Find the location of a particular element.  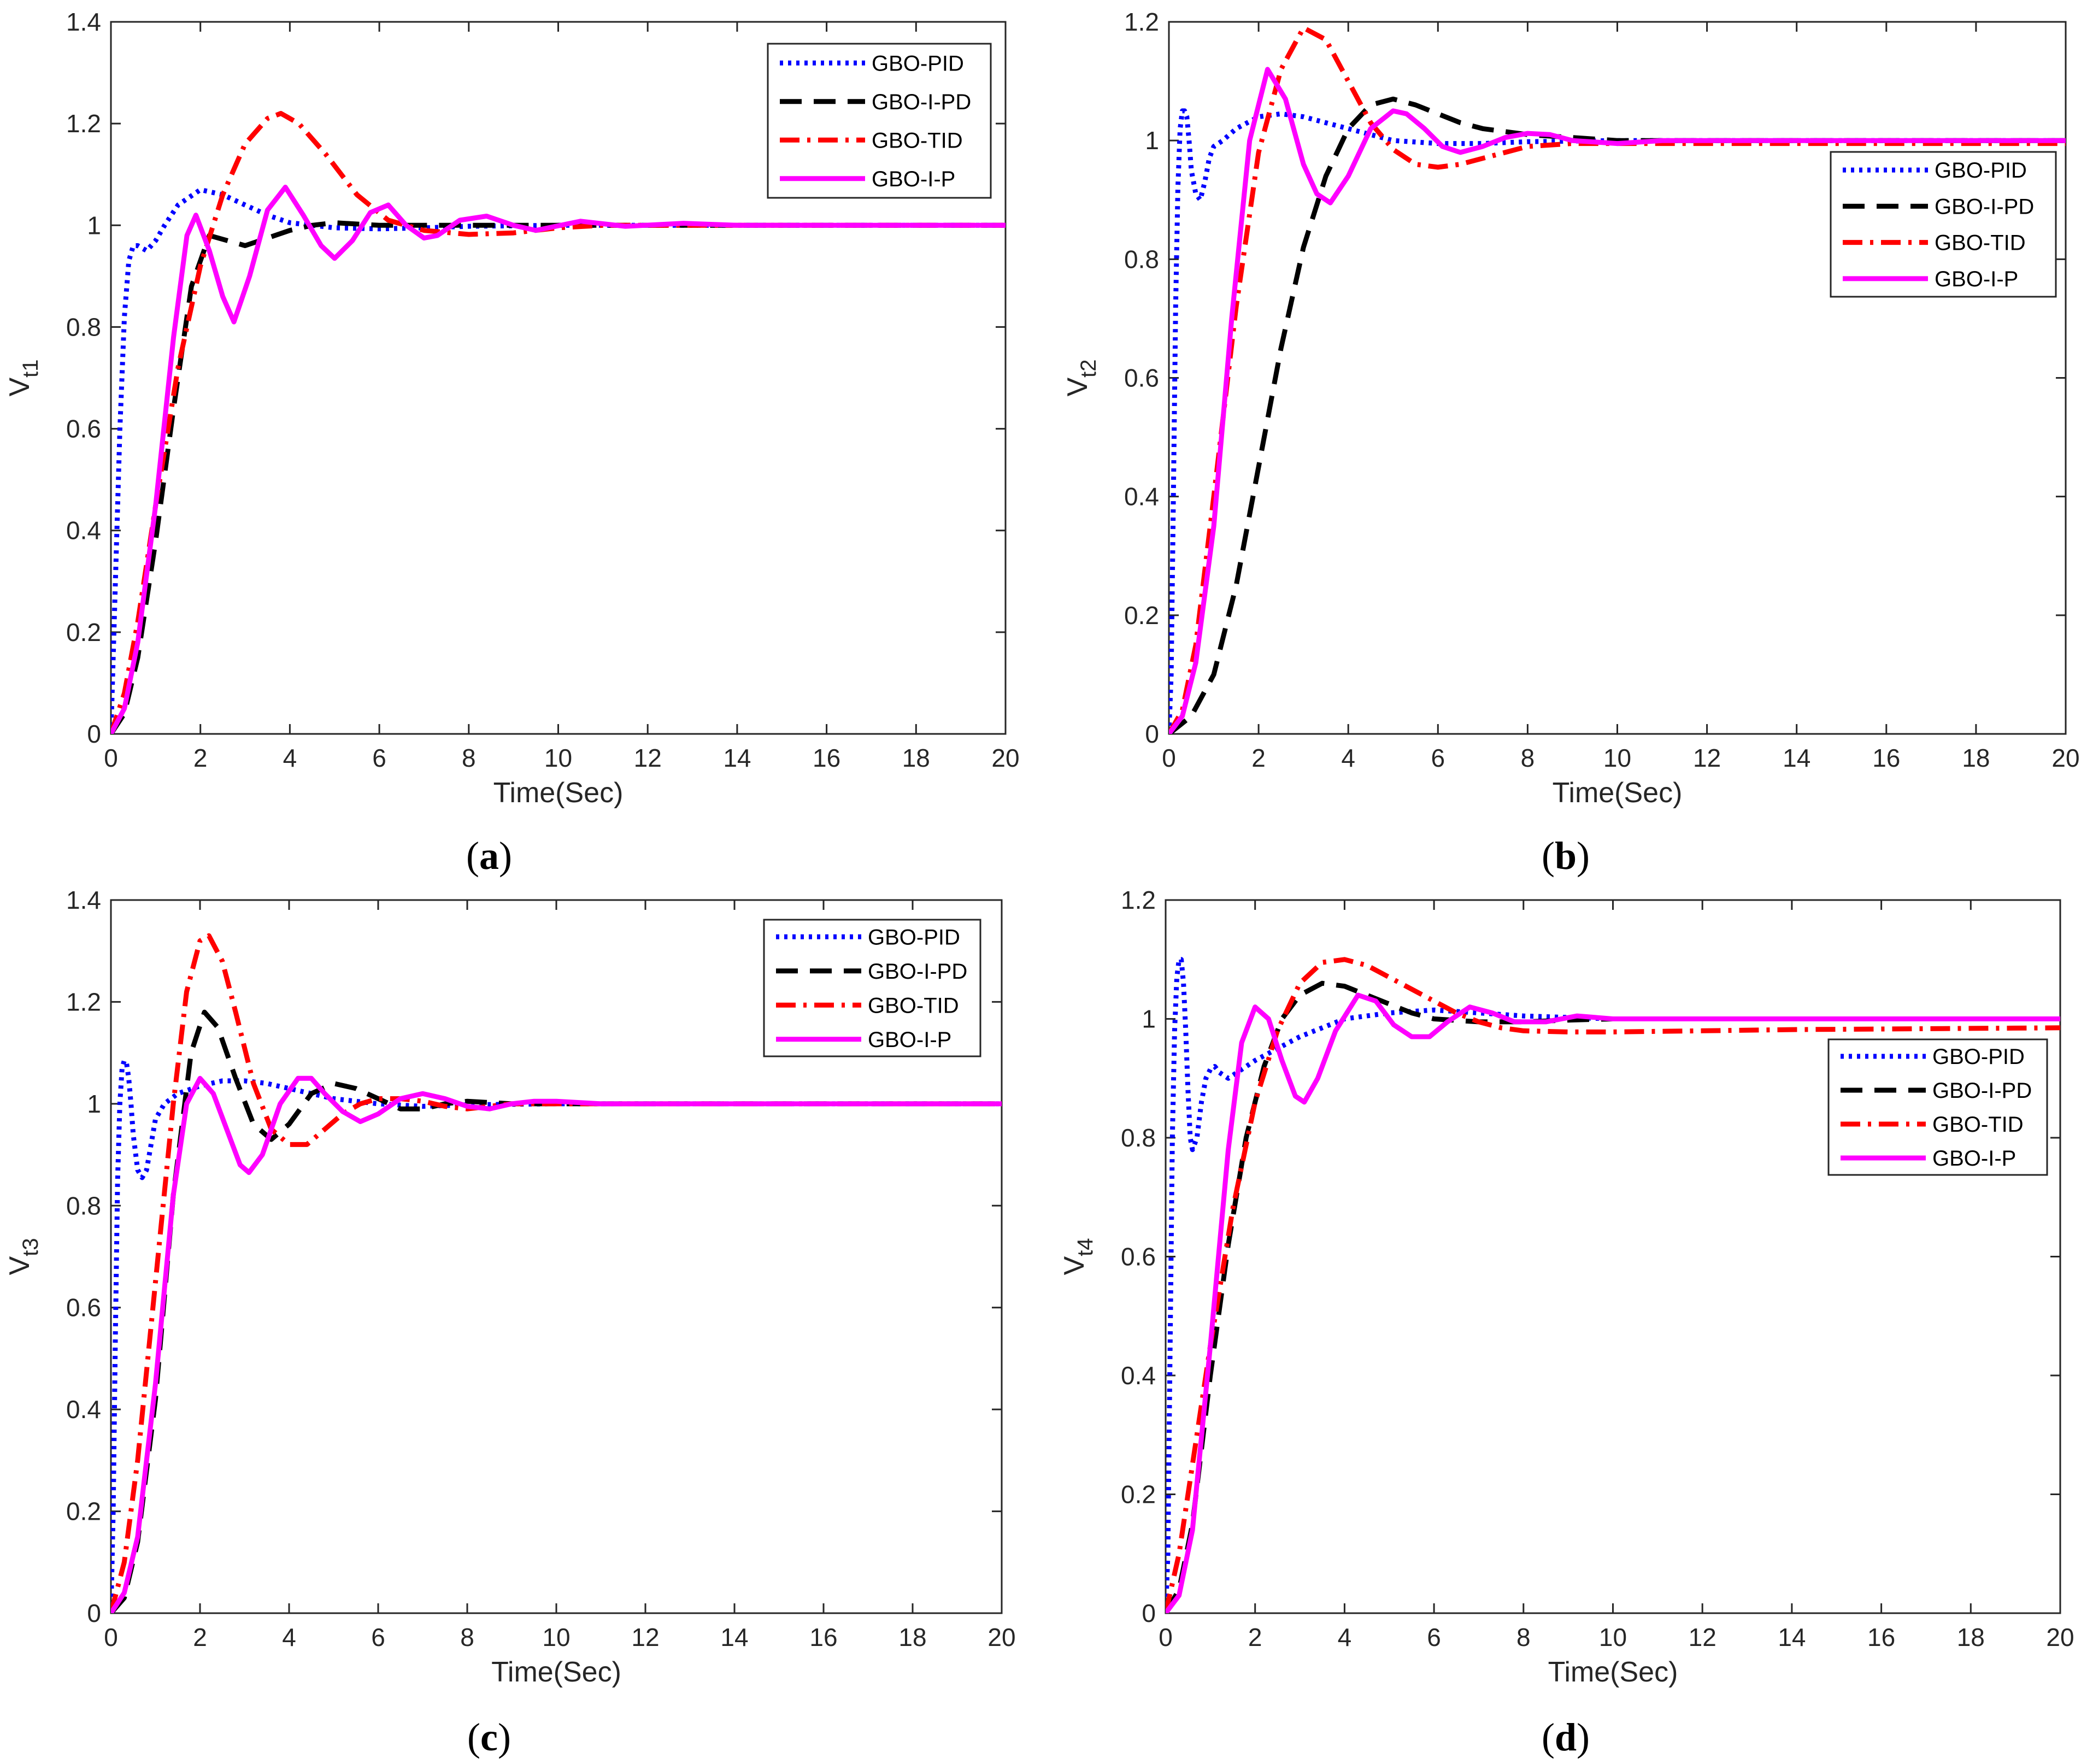

y-axis-label-subscript: t2 is located at coordinates (1089, 368).